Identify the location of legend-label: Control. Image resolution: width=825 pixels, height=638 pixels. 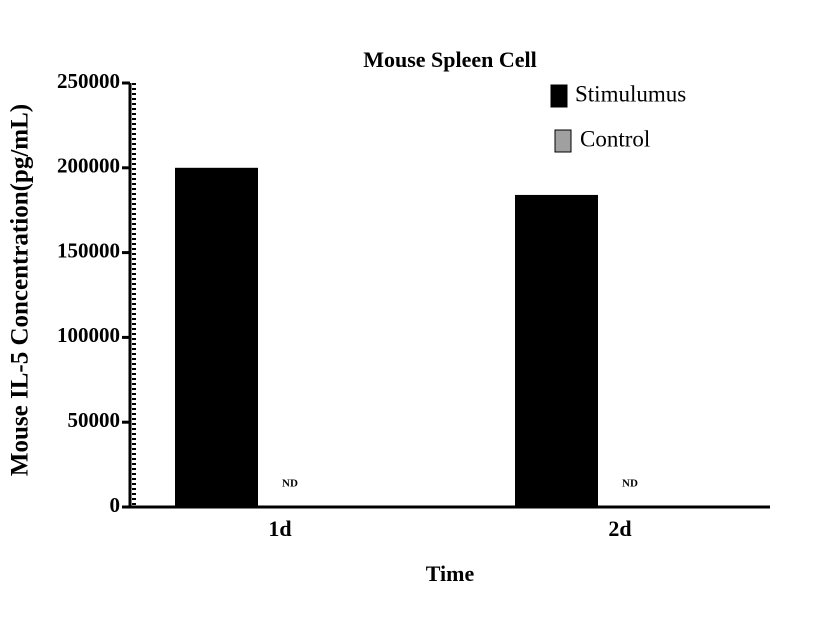
(615, 138).